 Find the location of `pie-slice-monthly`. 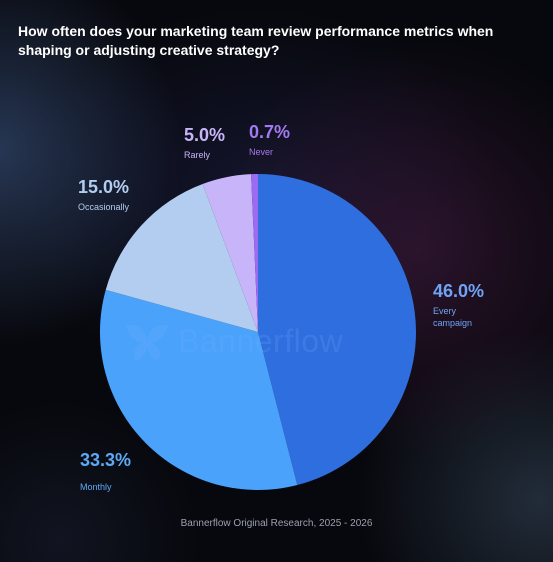

pie-slice-monthly is located at coordinates (198, 389).